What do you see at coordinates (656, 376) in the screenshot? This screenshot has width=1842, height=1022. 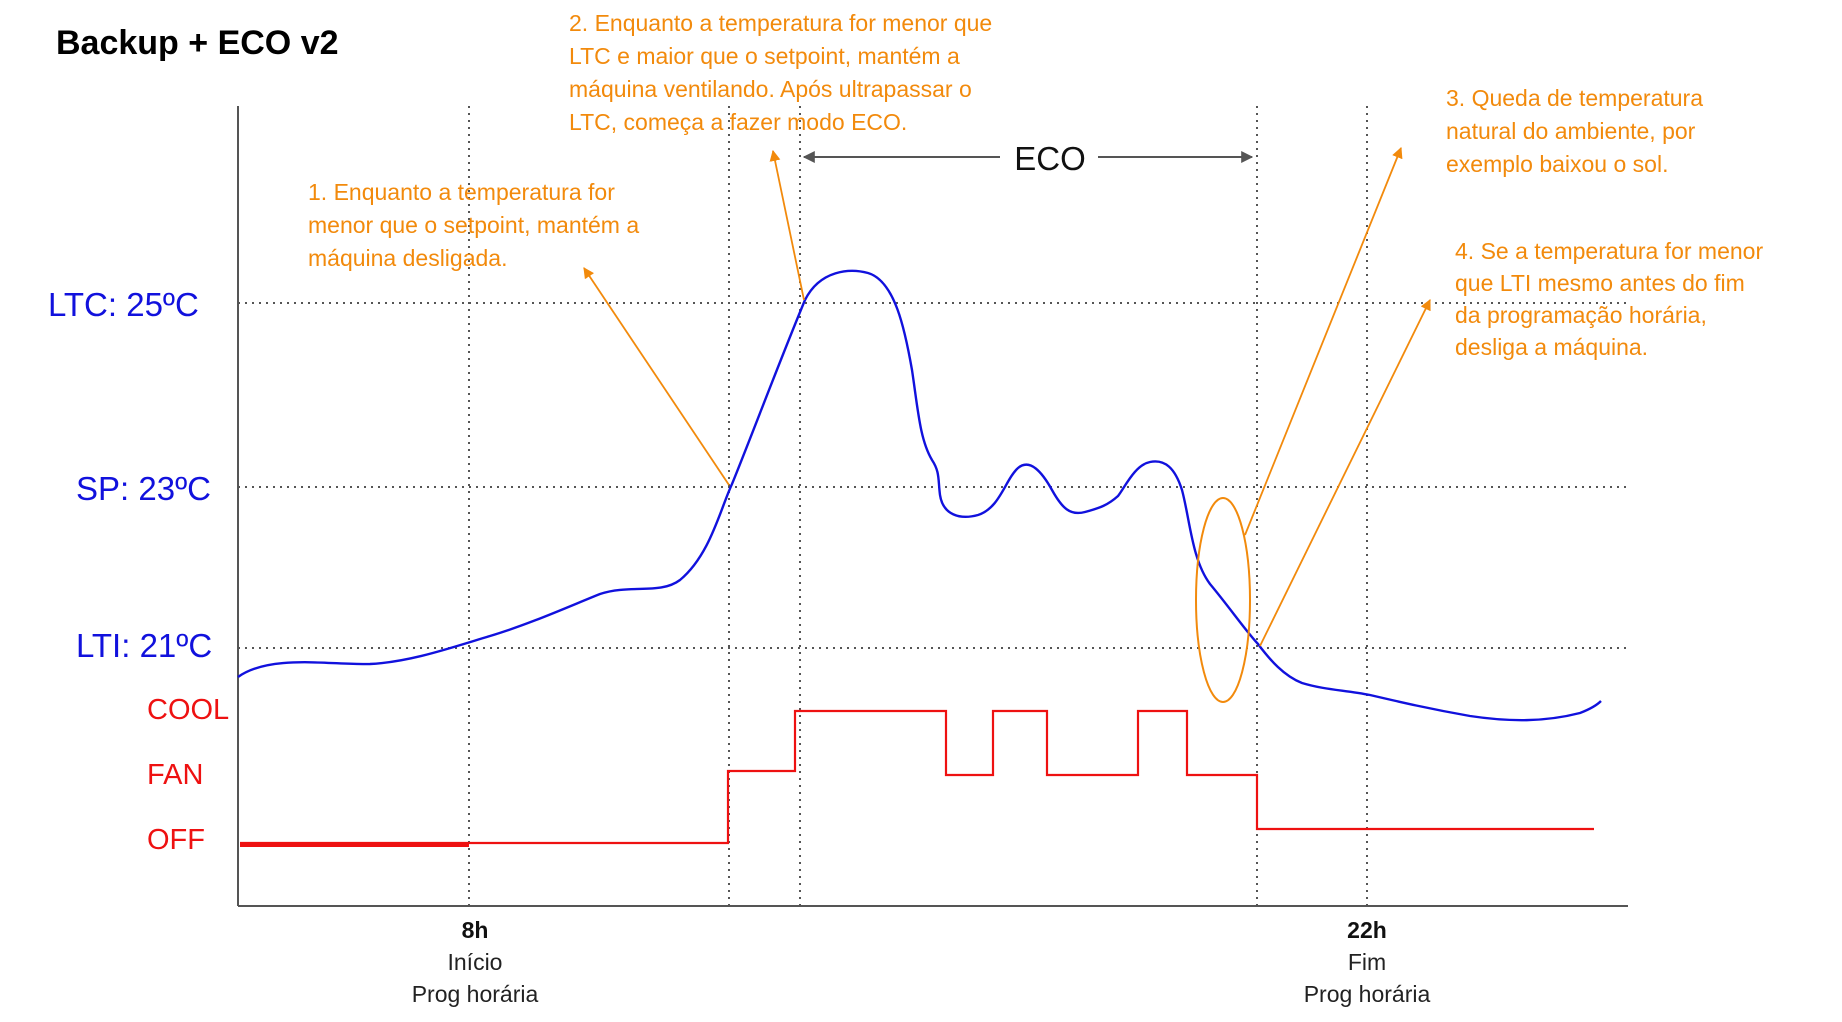 I see `note1-arrow` at bounding box center [656, 376].